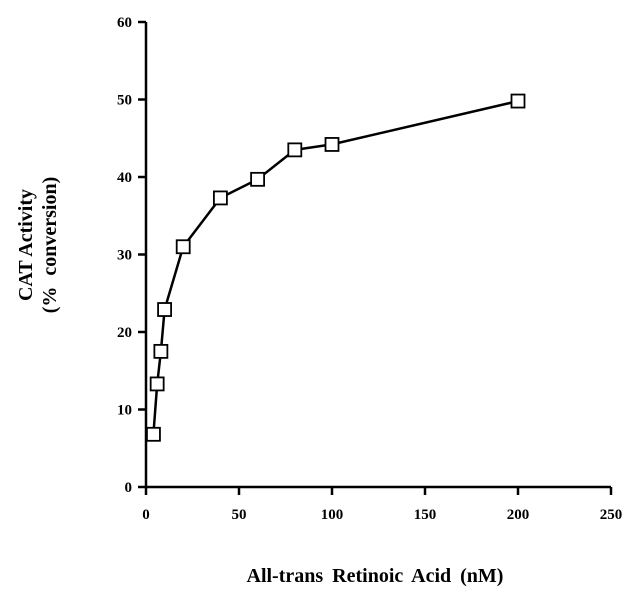 This screenshot has height=590, width=630. Describe the element at coordinates (50, 245) in the screenshot. I see `y-axis-title-line-2: (% conversion)` at that location.